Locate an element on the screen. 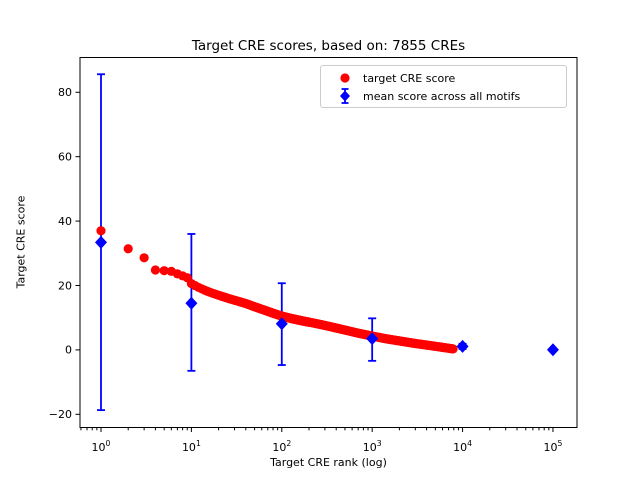  svg-text: 10³ is located at coordinates (372, 446).